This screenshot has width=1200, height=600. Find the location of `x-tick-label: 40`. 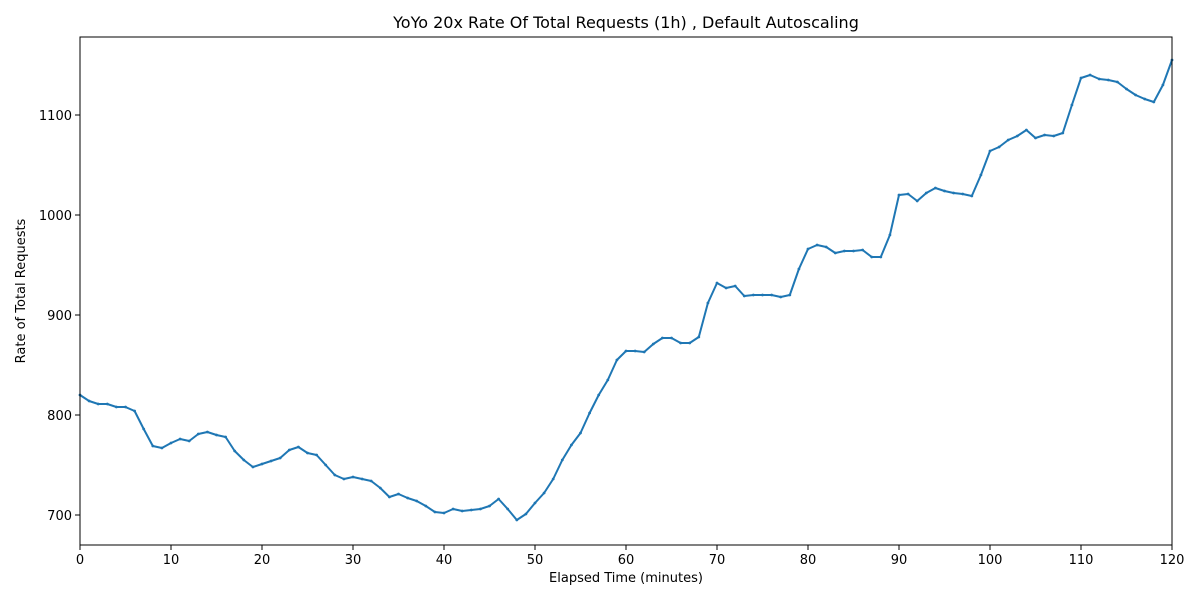

x-tick-label: 40 is located at coordinates (444, 560).